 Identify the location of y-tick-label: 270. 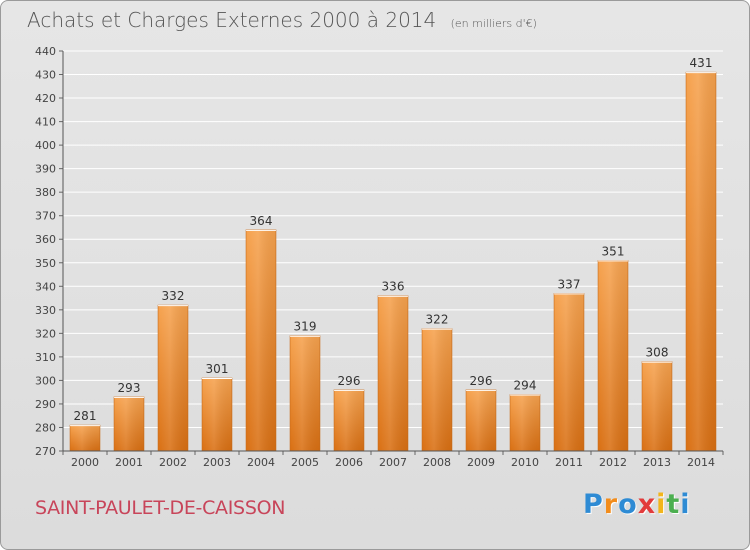
(45, 451).